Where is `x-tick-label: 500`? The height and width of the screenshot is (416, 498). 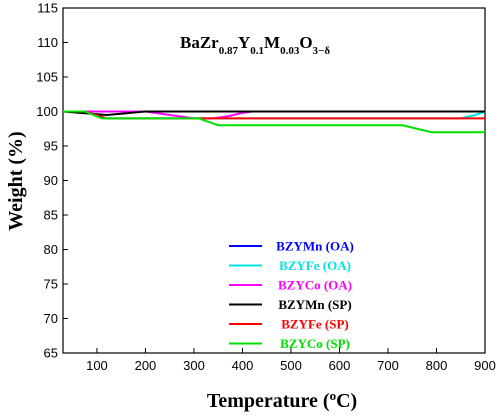 x-tick-label: 500 is located at coordinates (291, 365).